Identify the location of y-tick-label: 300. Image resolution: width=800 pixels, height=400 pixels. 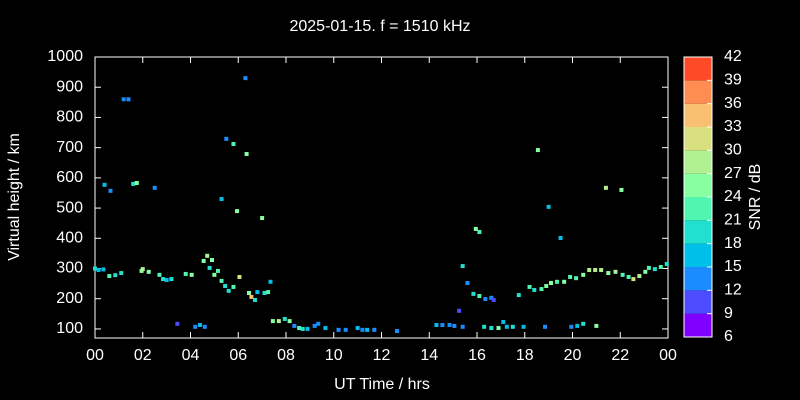
(69, 268).